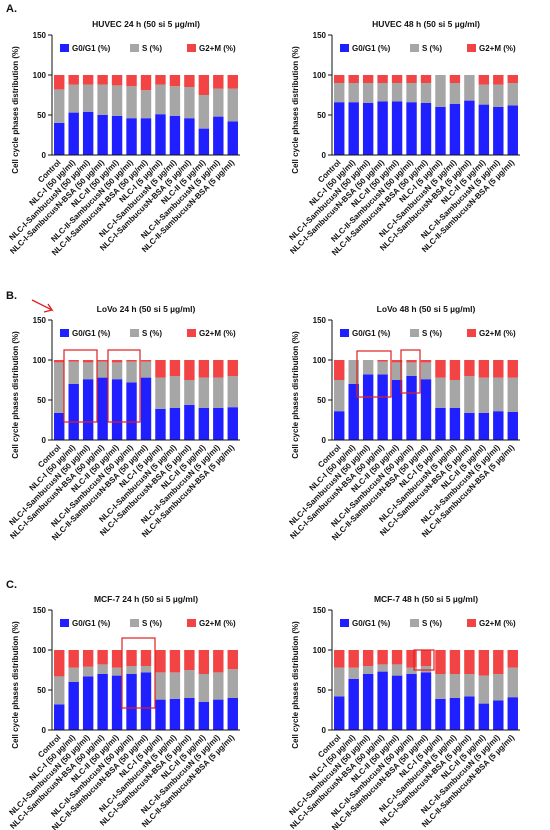 The width and height of the screenshot is (550, 830). What do you see at coordinates (152, 333) in the screenshot?
I see `legend-label: S (%)` at bounding box center [152, 333].